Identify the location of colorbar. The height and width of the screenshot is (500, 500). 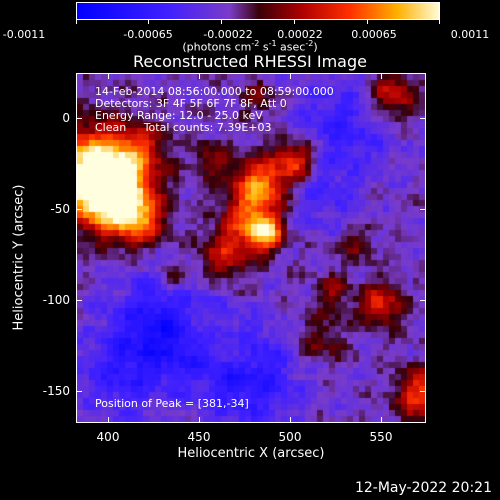
(258, 11).